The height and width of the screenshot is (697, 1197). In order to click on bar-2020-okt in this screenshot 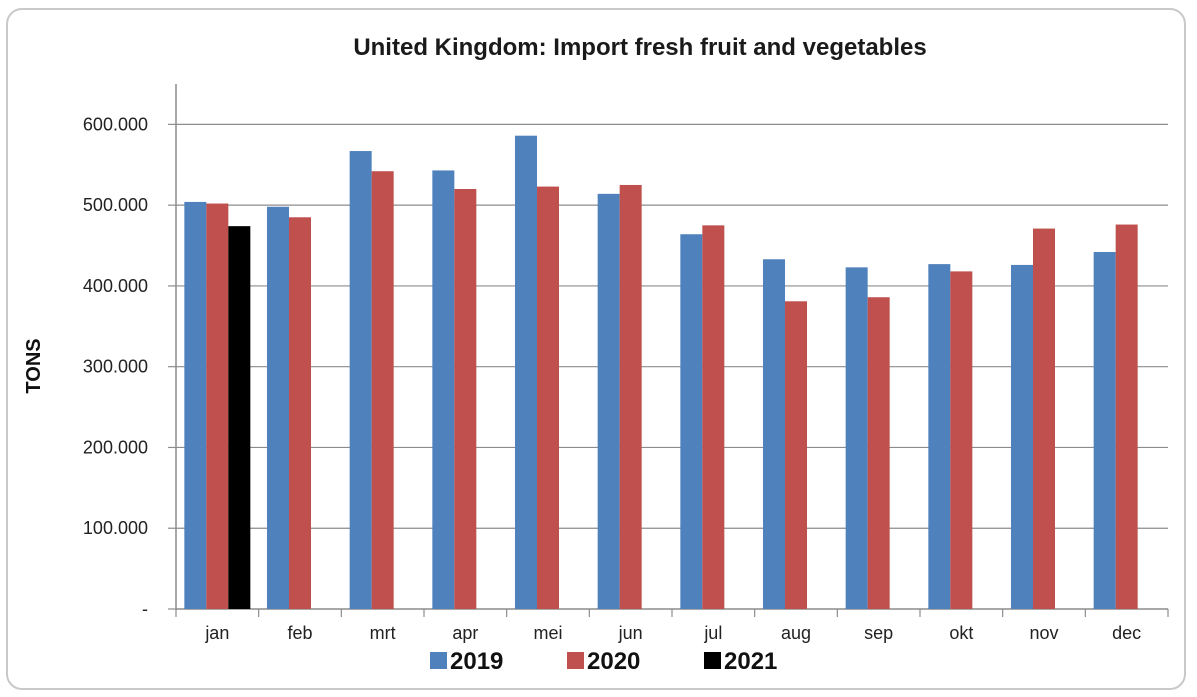, I will do `click(961, 440)`.